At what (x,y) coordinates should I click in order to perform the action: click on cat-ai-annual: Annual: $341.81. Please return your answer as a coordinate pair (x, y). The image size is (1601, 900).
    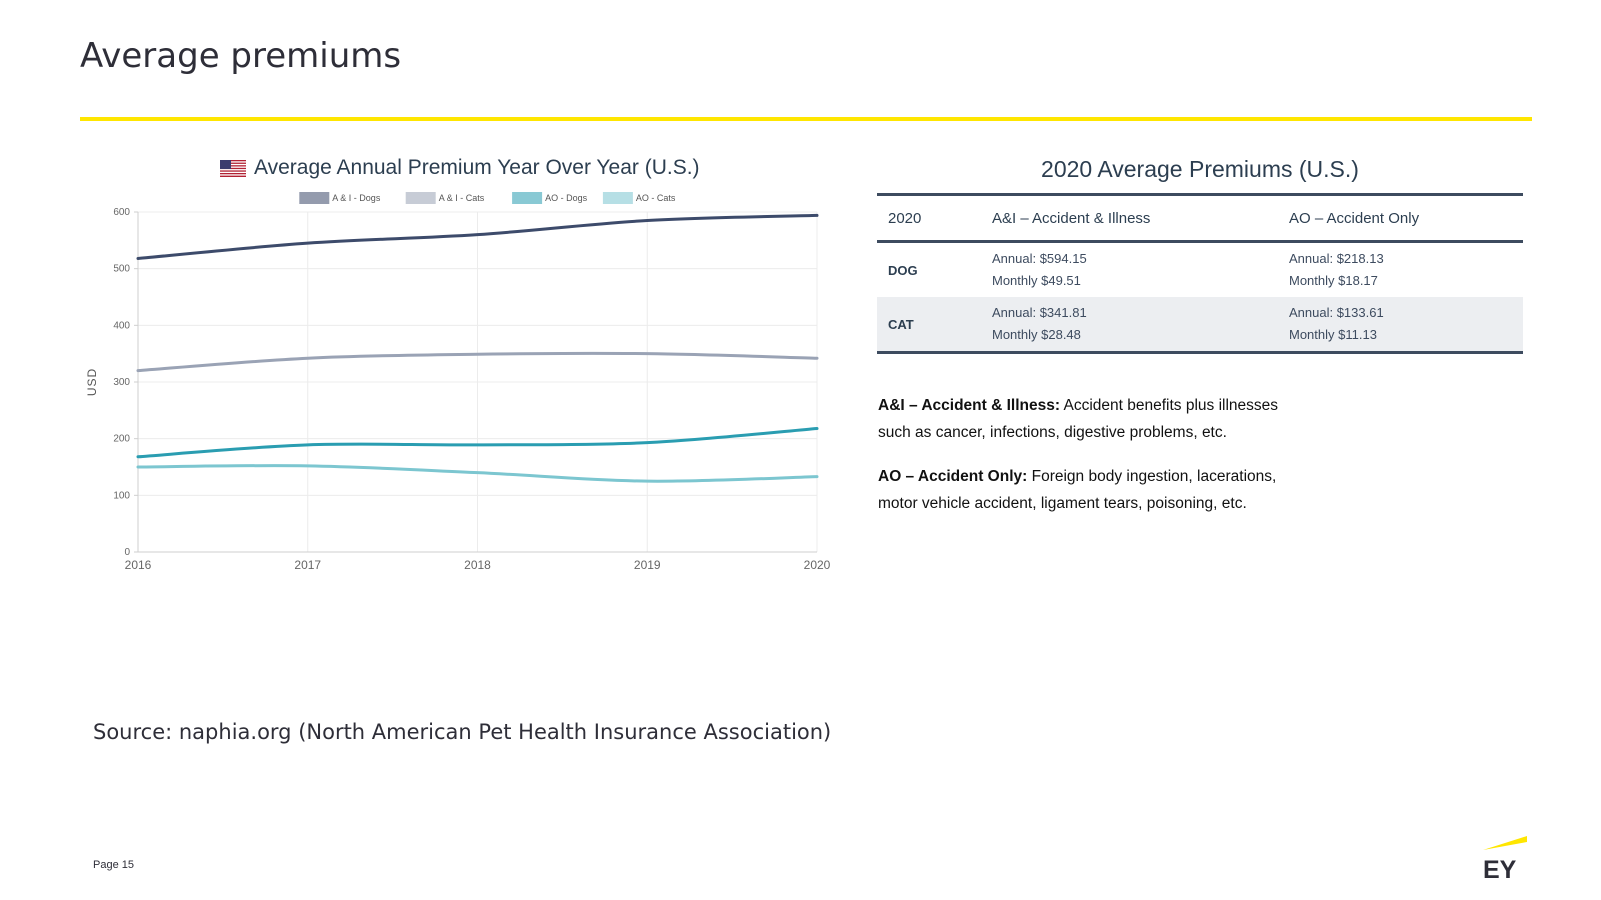
    Looking at the image, I should click on (1039, 312).